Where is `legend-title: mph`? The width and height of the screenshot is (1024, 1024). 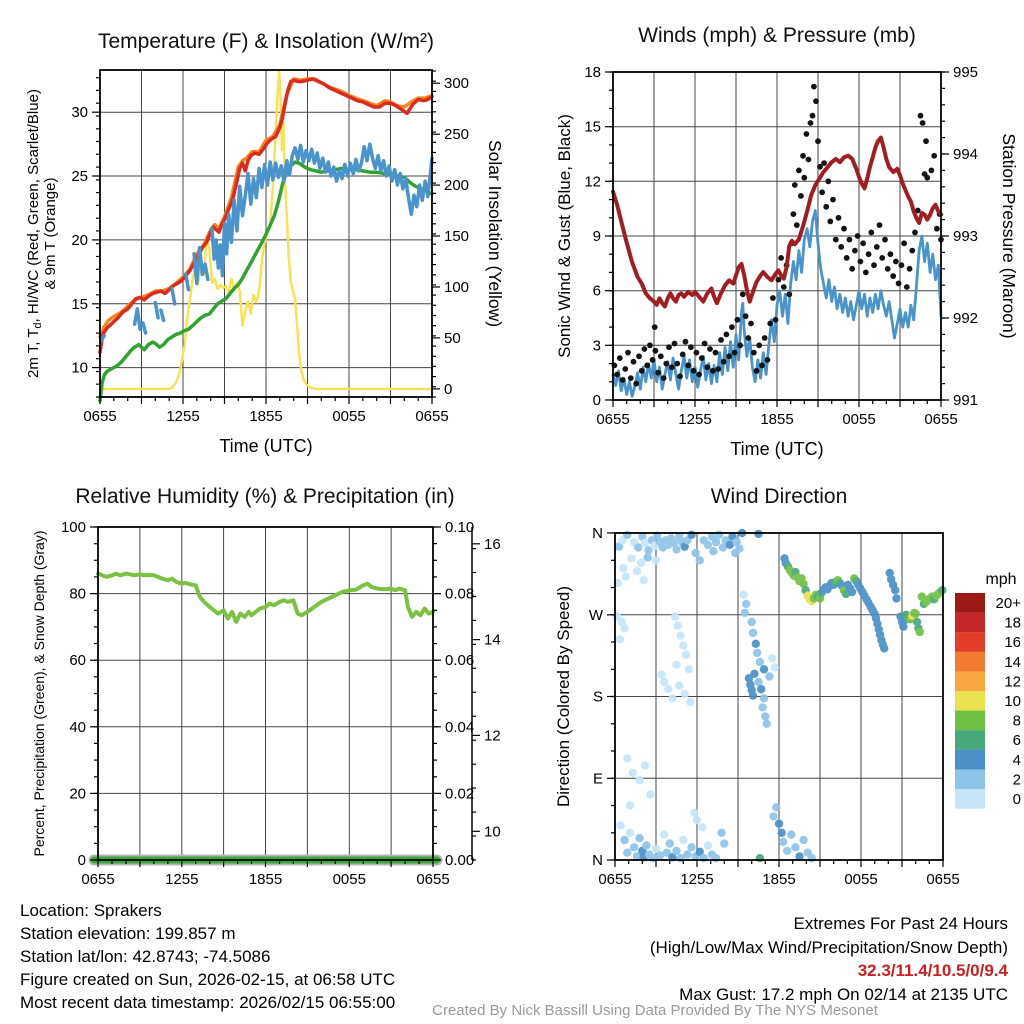 legend-title: mph is located at coordinates (1000, 579).